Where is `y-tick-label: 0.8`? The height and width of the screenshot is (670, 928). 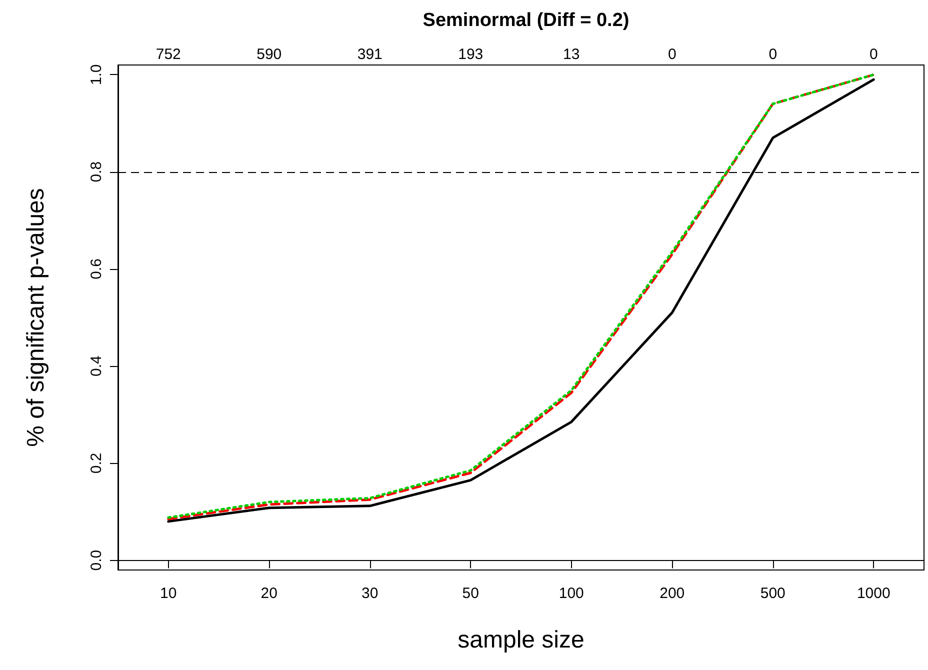 y-tick-label: 0.8 is located at coordinates (96, 171).